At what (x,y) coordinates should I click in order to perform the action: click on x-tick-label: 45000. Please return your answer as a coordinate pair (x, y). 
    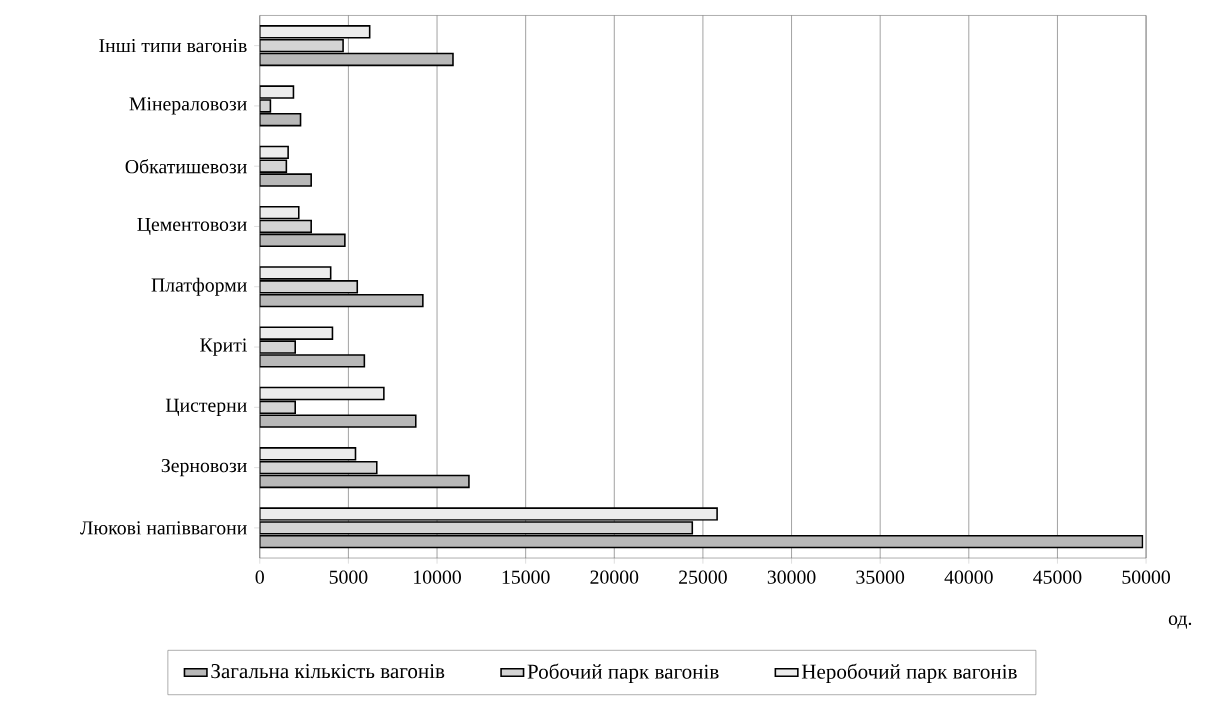
    Looking at the image, I should click on (1057, 577).